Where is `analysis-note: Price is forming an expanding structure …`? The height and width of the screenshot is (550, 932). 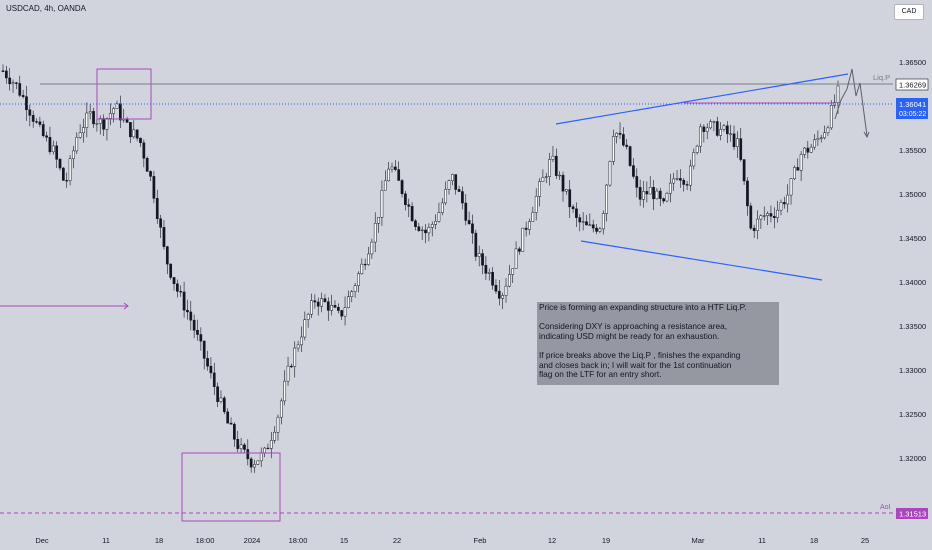 analysis-note: Price is forming an expanding structure … is located at coordinates (658, 343).